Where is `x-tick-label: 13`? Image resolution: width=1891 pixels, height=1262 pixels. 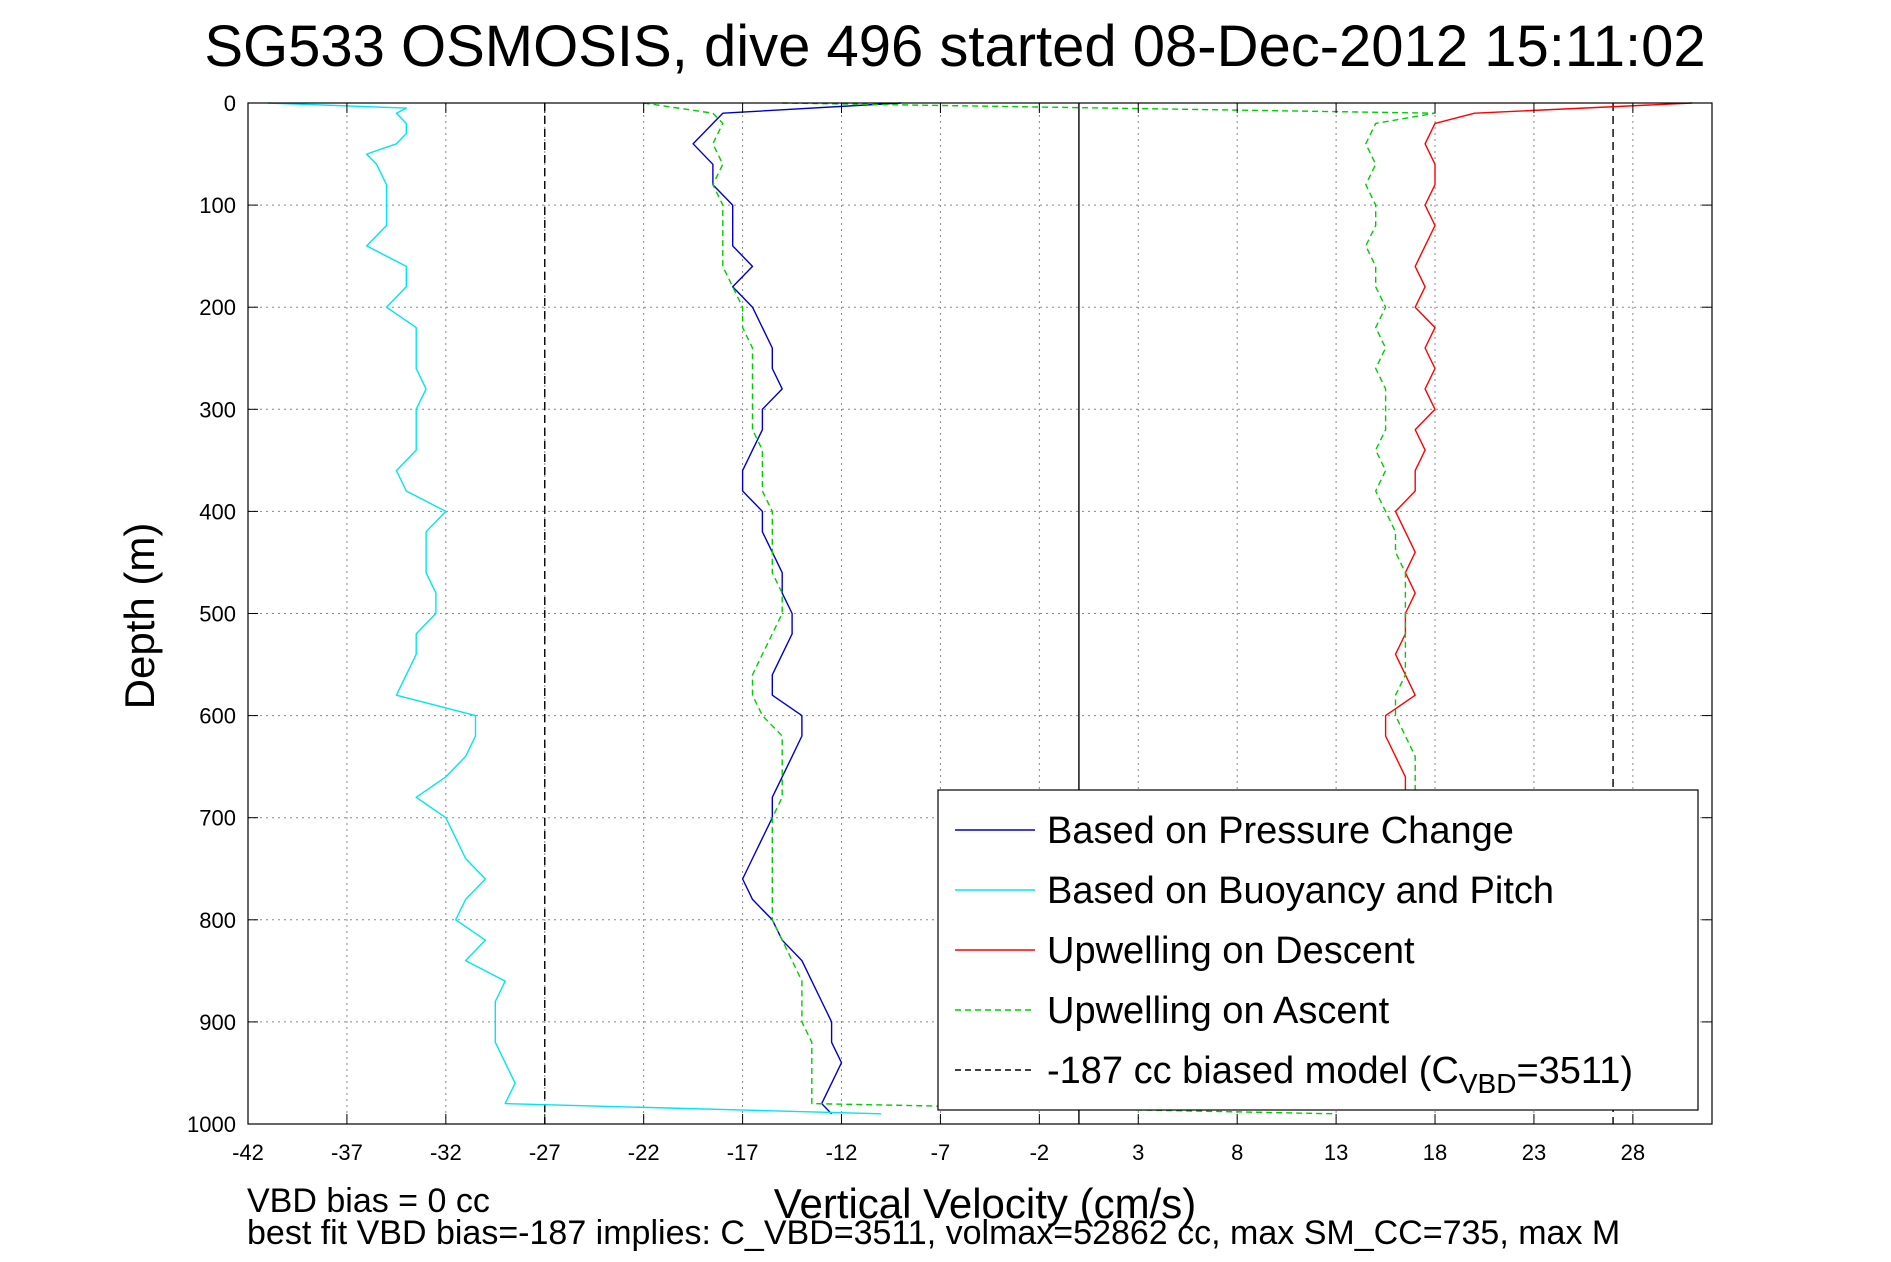 x-tick-label: 13 is located at coordinates (1336, 1152).